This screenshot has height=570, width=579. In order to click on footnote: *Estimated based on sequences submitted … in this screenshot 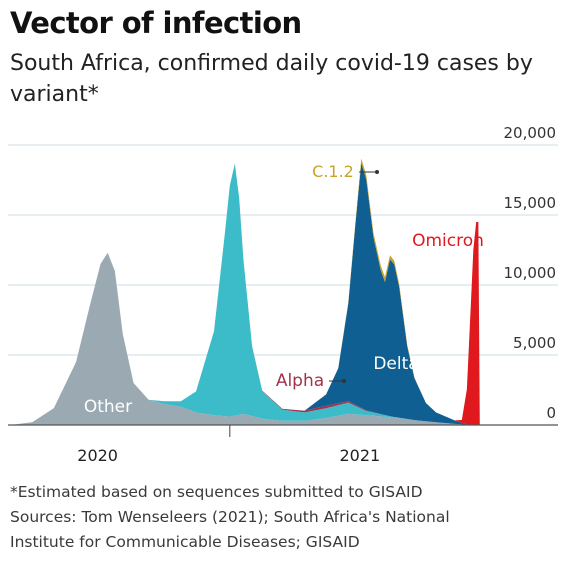, I will do `click(290, 517)`.